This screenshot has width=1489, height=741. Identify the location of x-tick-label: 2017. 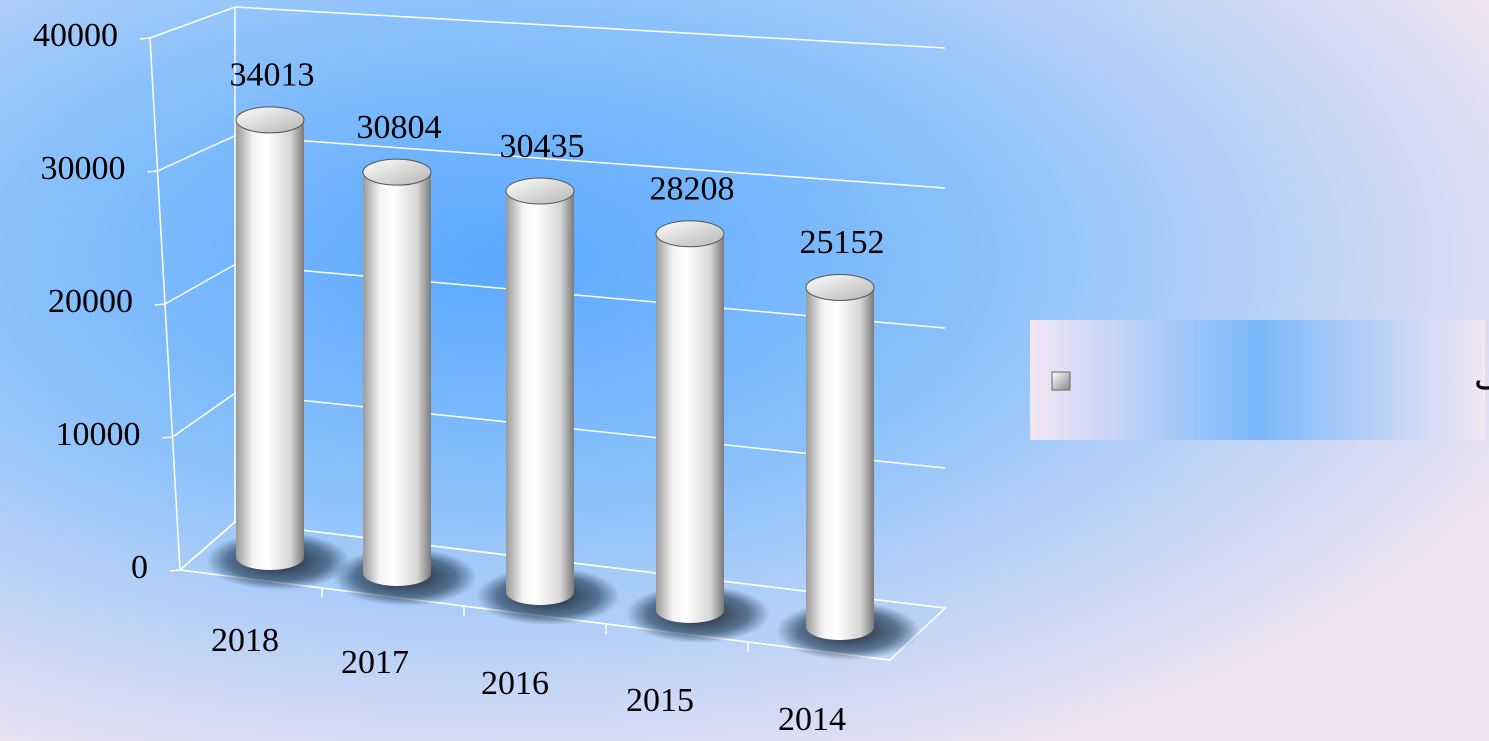
(375, 662).